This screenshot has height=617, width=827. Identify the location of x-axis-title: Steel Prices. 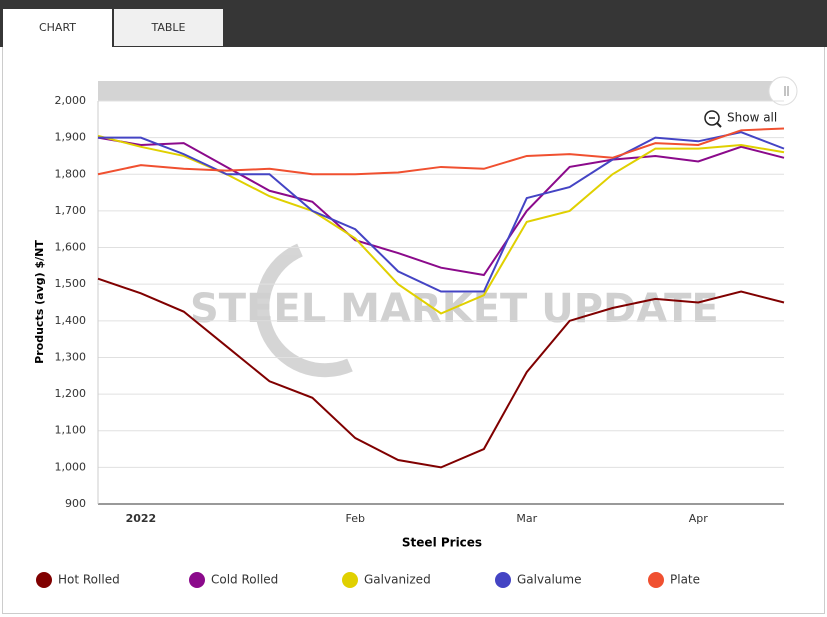
(442, 543).